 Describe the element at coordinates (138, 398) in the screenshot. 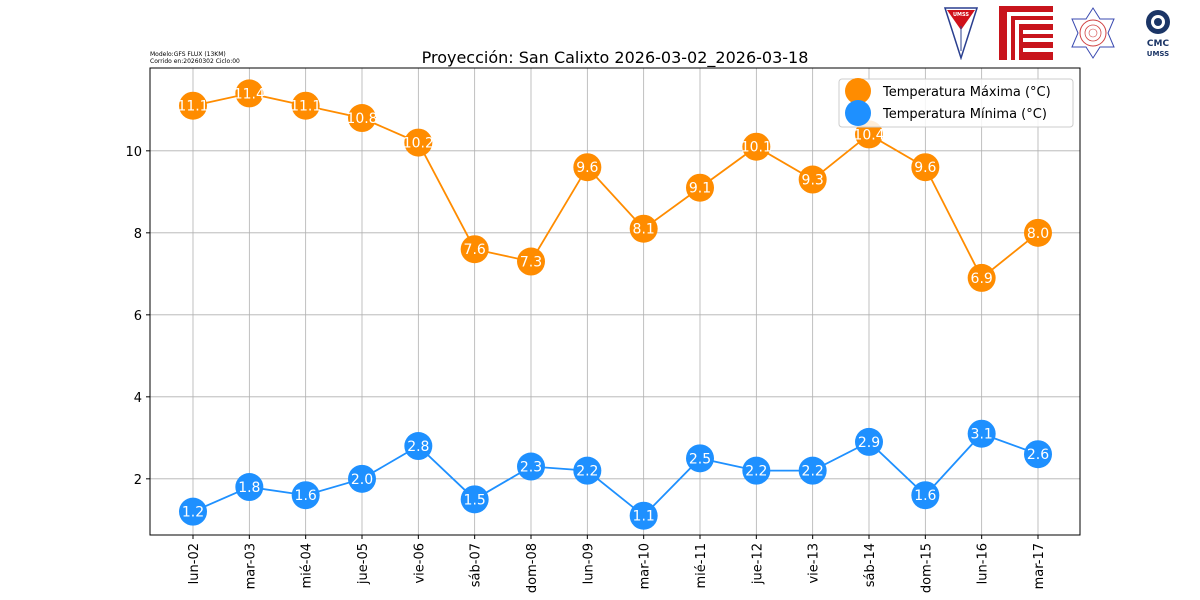

I see `y-tick-label: 4` at that location.